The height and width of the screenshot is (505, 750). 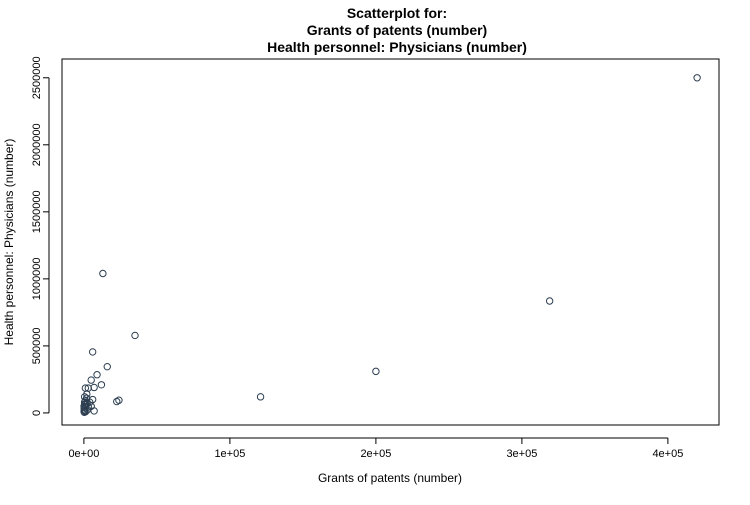 What do you see at coordinates (397, 47) in the screenshot?
I see `title-line-3: Health personnel: Physicians (number)` at bounding box center [397, 47].